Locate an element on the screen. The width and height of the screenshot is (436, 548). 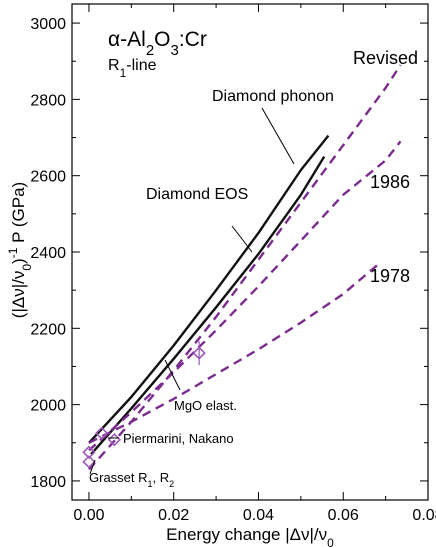
chart-subtitle: R1-line is located at coordinates (132, 68).